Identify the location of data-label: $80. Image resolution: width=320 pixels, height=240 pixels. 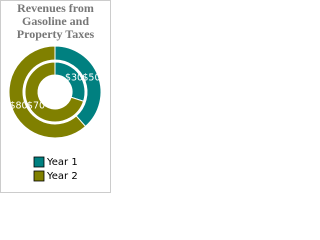
(18, 105).